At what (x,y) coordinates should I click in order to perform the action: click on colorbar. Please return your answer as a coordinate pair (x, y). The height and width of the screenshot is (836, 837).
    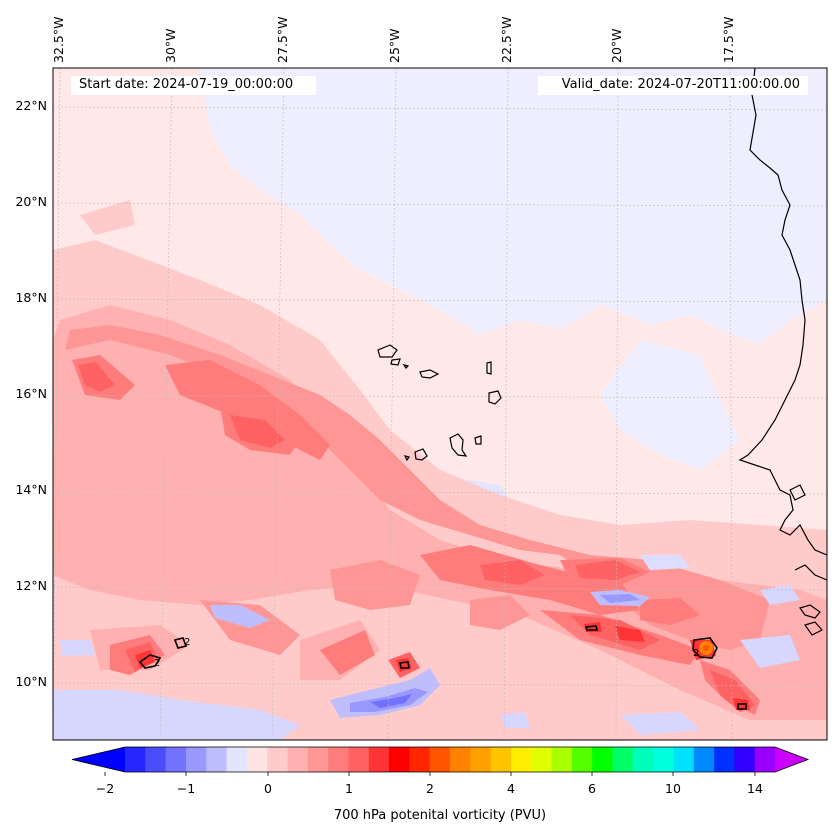
    Looking at the image, I should click on (440, 761).